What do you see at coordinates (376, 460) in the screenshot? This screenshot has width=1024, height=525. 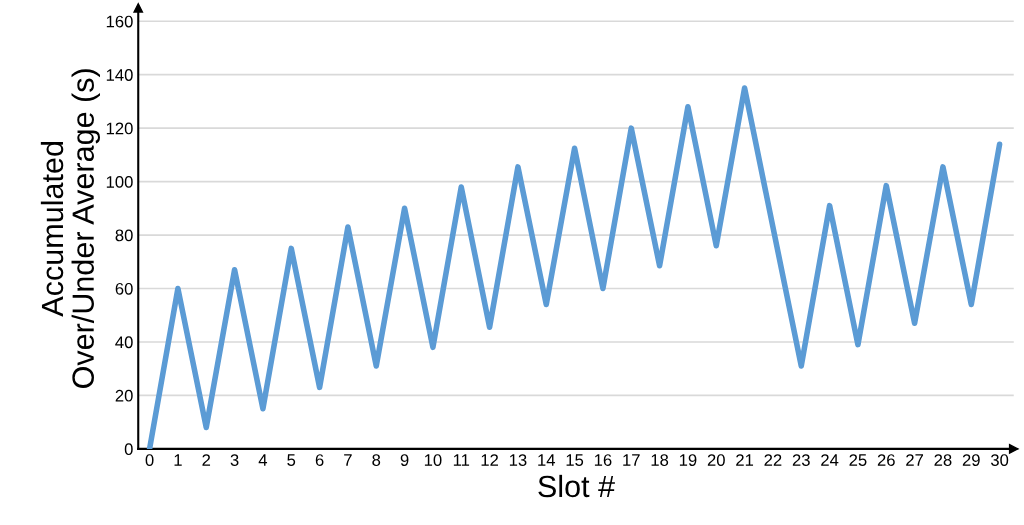 I see `x-tick-label: 8` at bounding box center [376, 460].